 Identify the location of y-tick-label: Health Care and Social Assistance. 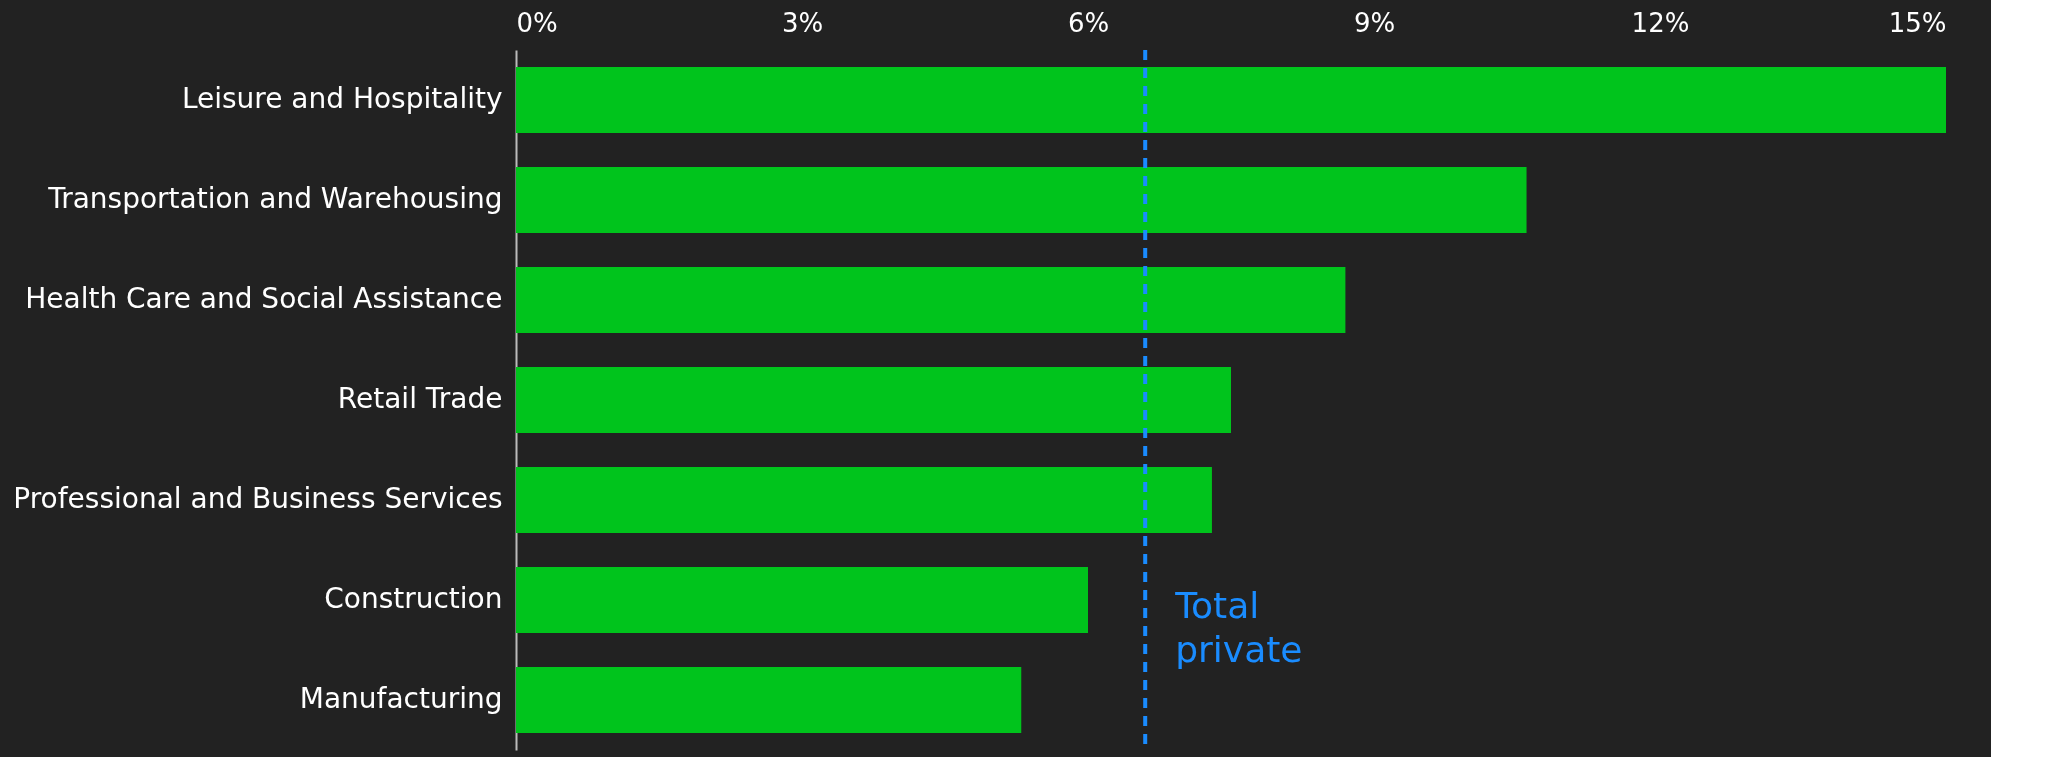
(264, 298).